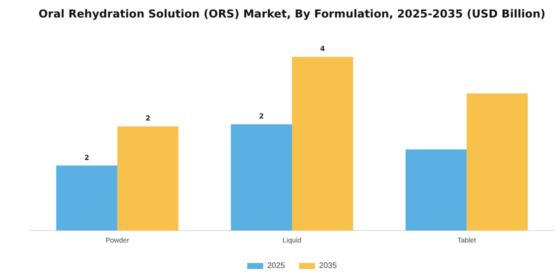 Image resolution: width=560 pixels, height=280 pixels. Describe the element at coordinates (328, 265) in the screenshot. I see `legend-label: 2035` at that location.